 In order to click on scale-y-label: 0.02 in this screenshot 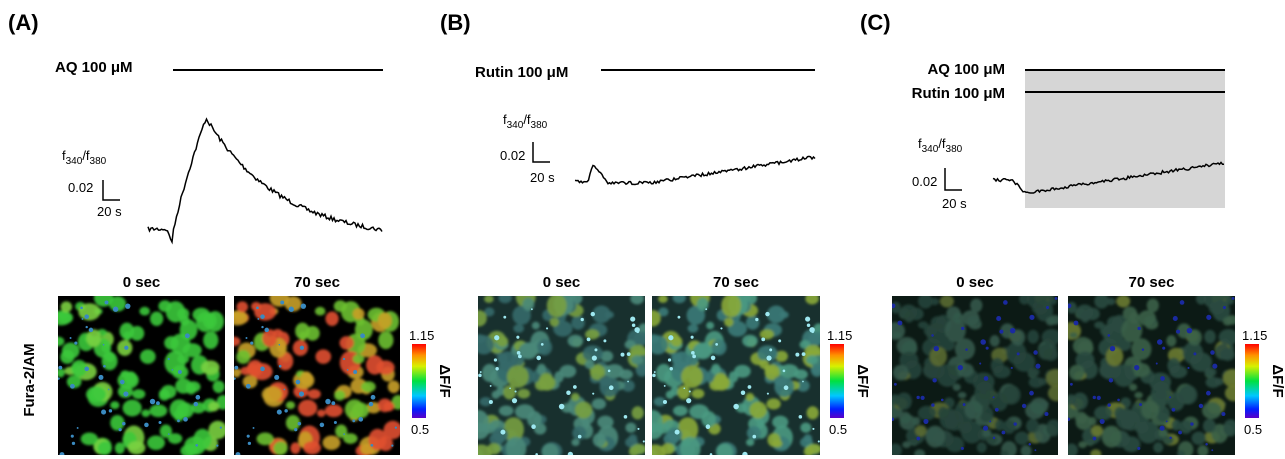, I will do `click(512, 155)`.